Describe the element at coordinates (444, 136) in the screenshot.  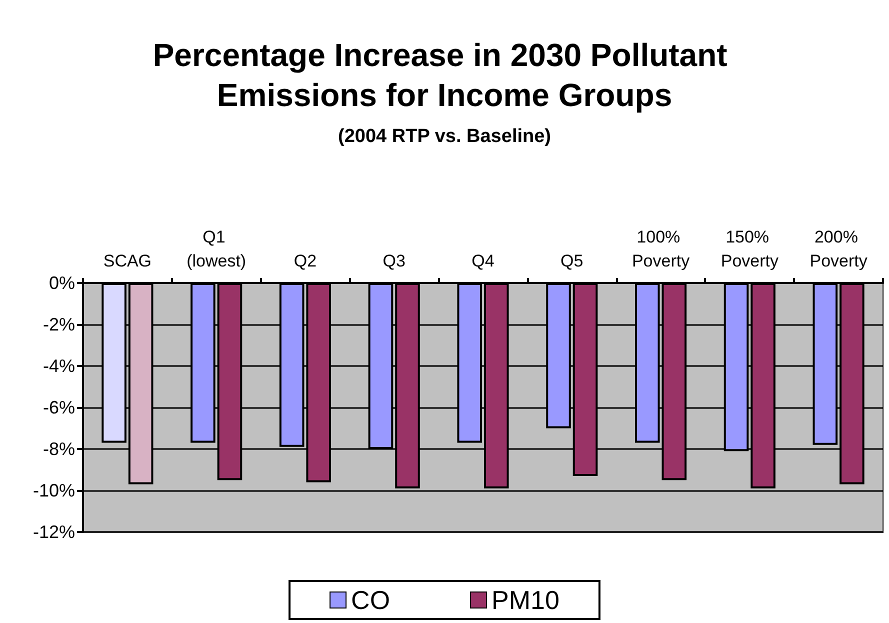
I see `chart-subtitle: (2004 RTP vs. Baseline)` at that location.